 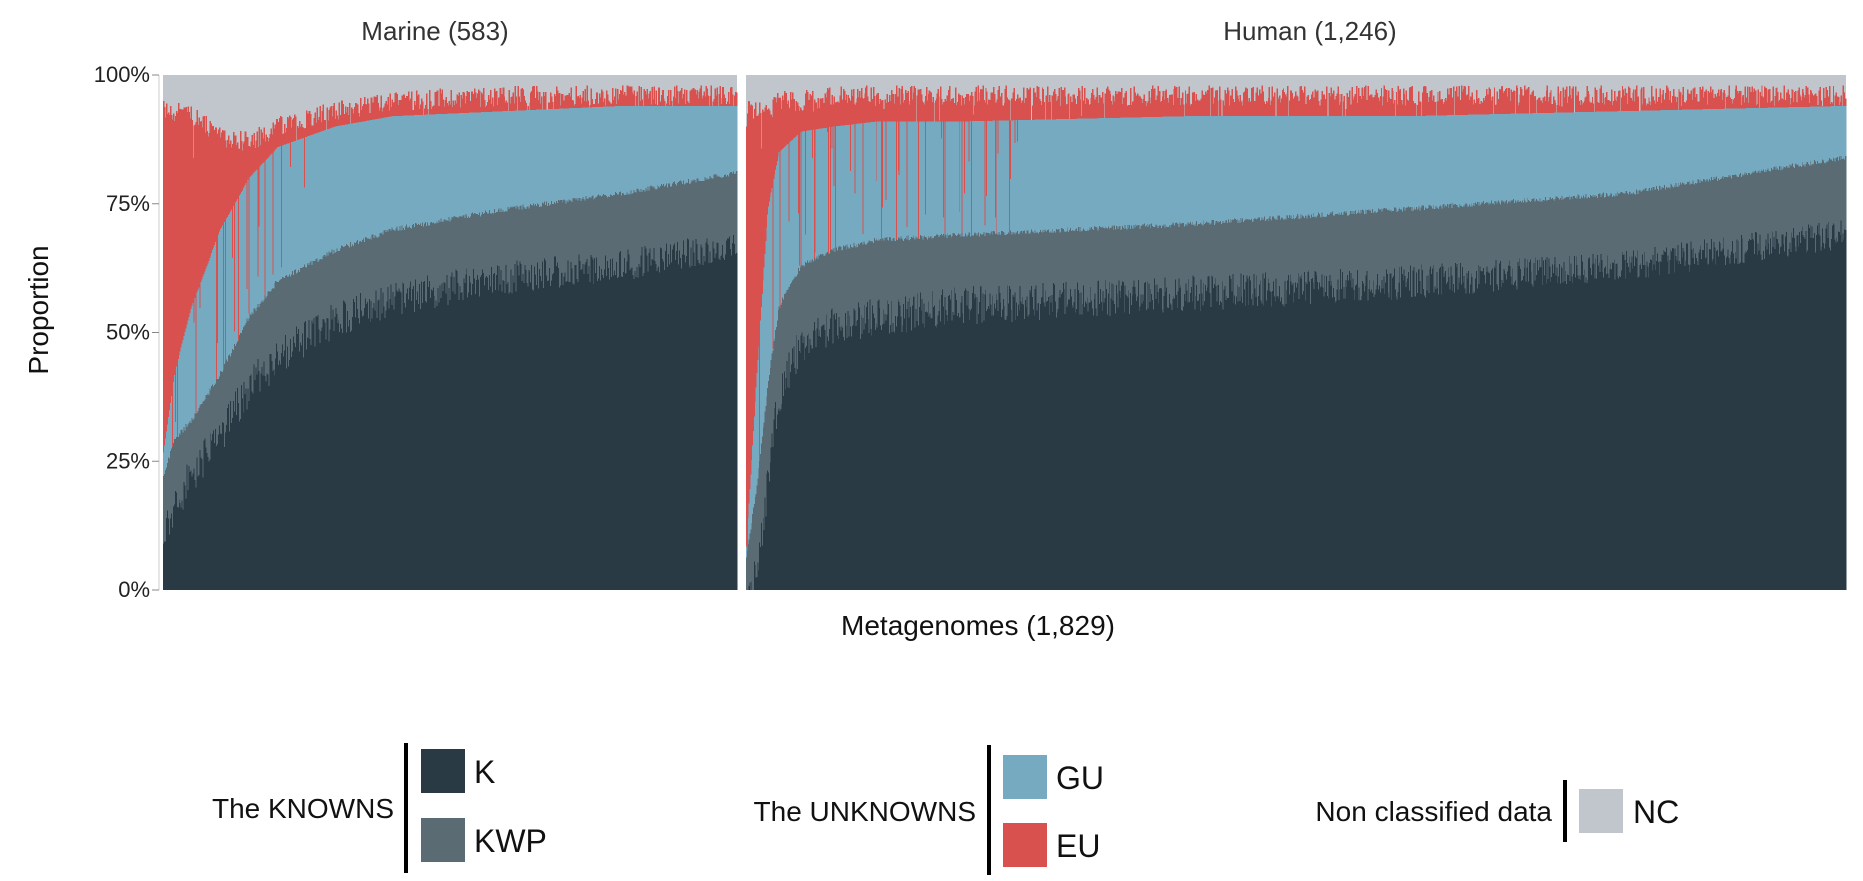 I want to click on bar-KWP, so click(x=164, y=531).